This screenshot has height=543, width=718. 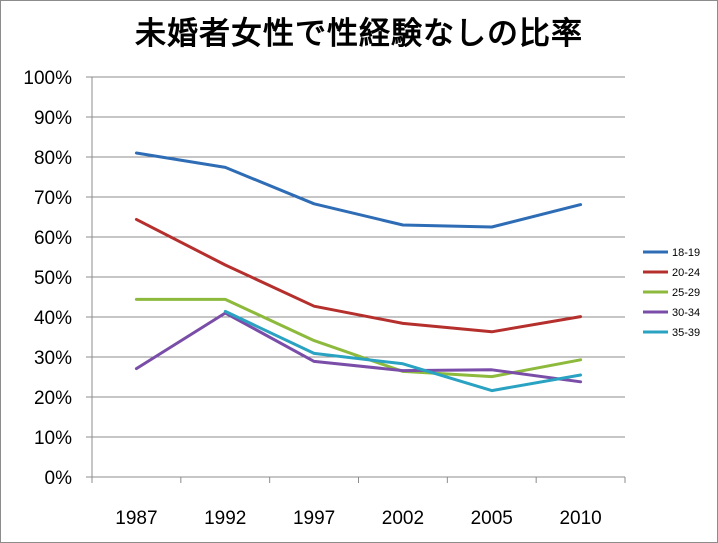 What do you see at coordinates (53, 318) in the screenshot?
I see `y-tick-label: 40%` at bounding box center [53, 318].